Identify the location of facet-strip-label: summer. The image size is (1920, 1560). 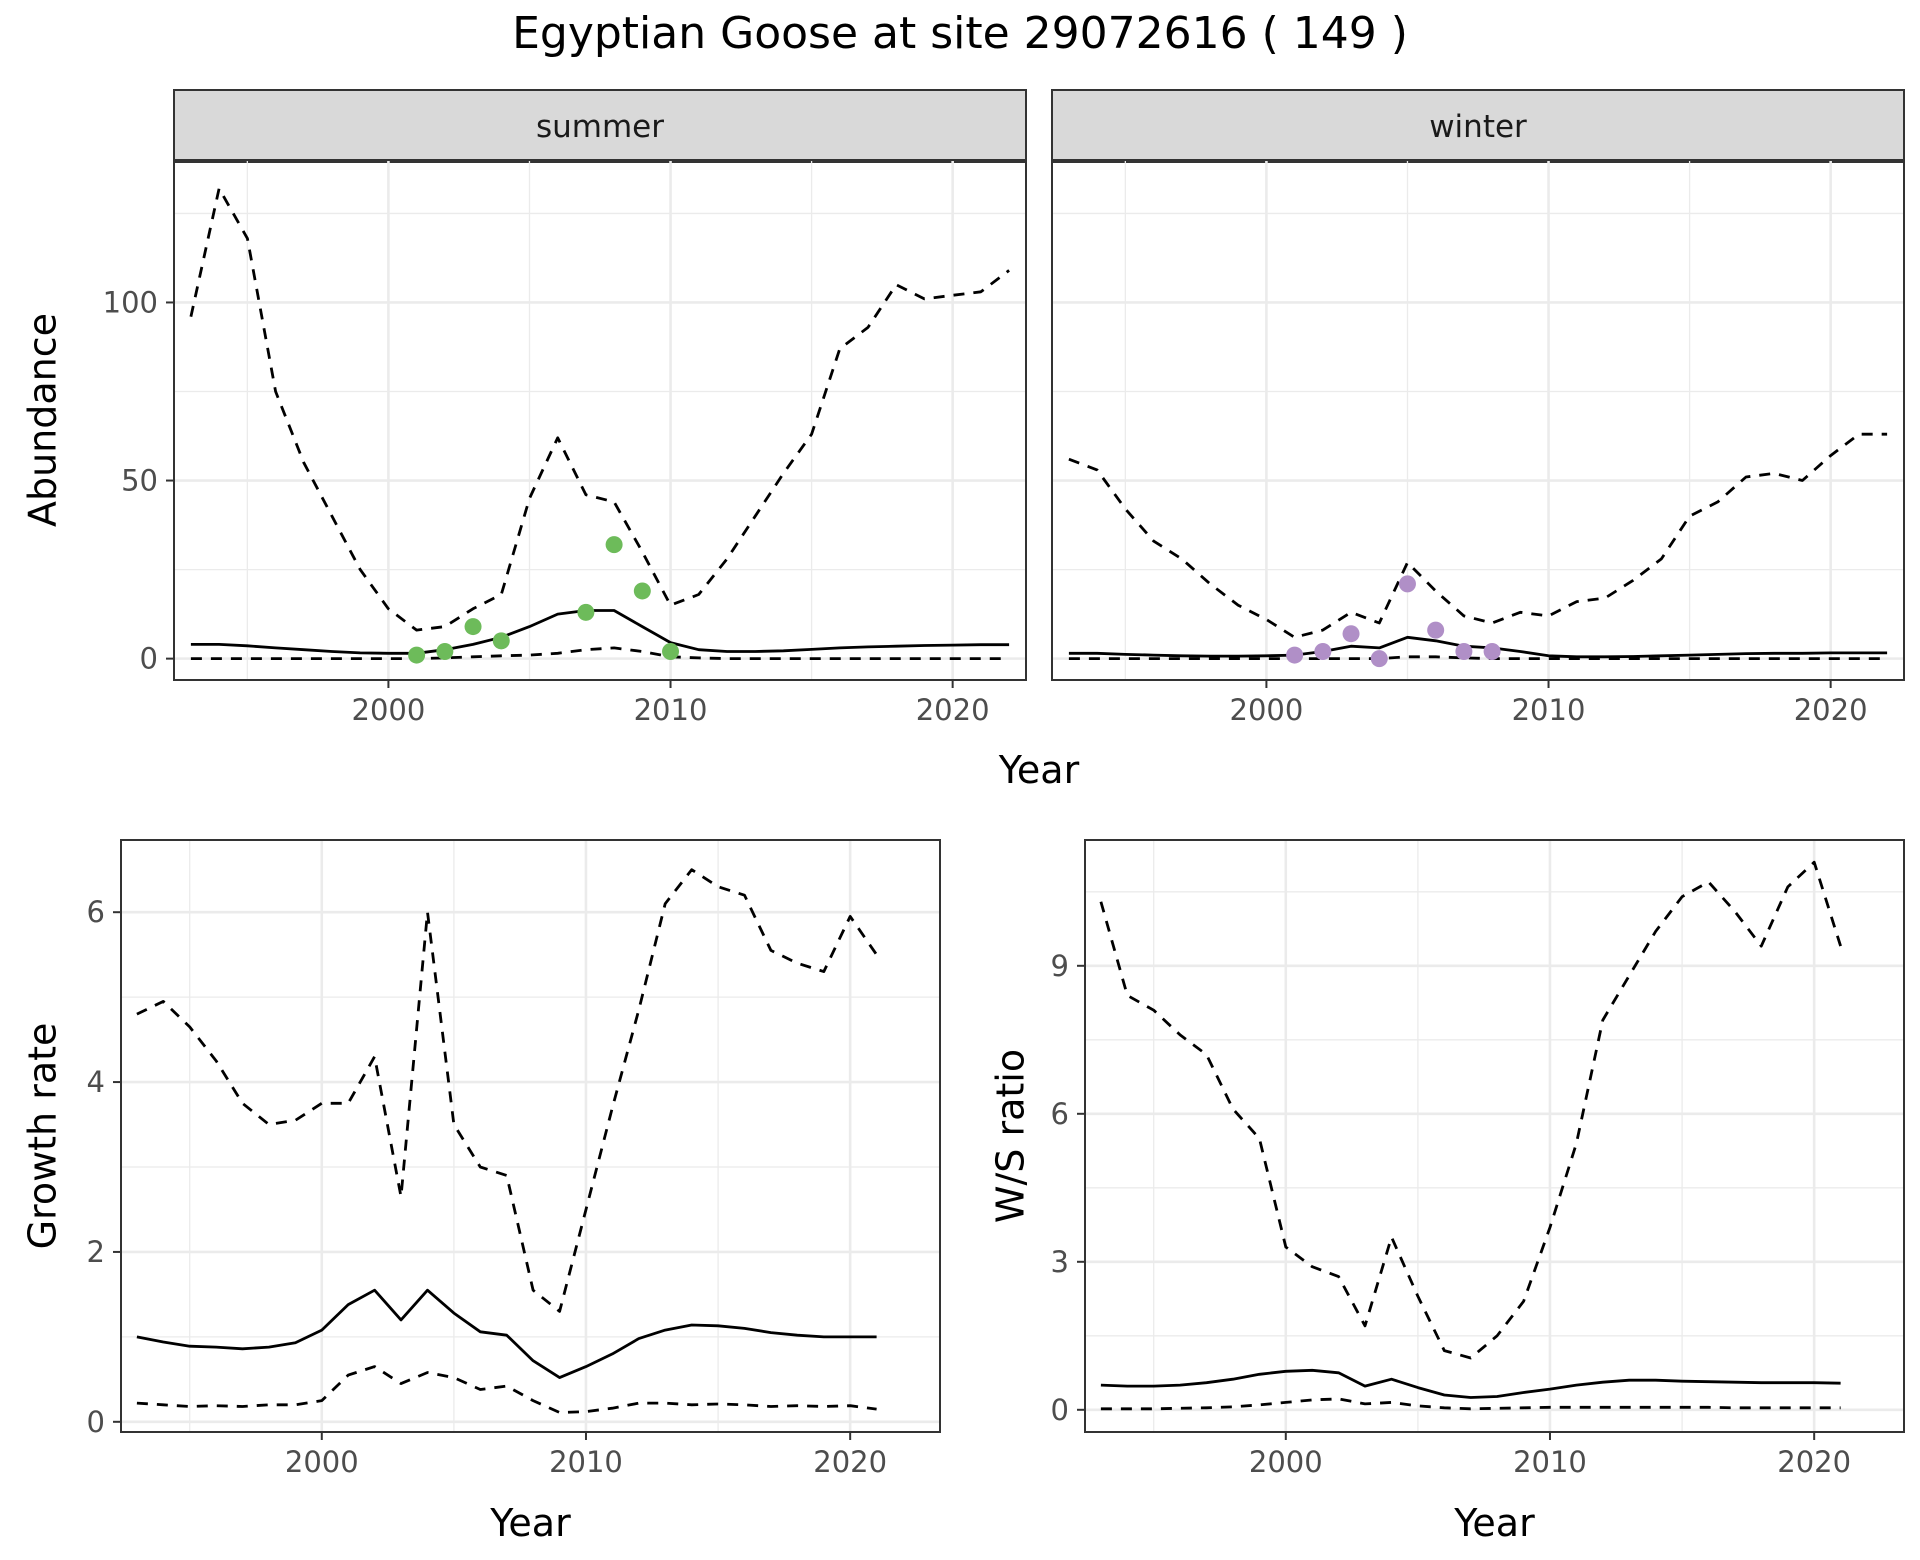
(600, 127).